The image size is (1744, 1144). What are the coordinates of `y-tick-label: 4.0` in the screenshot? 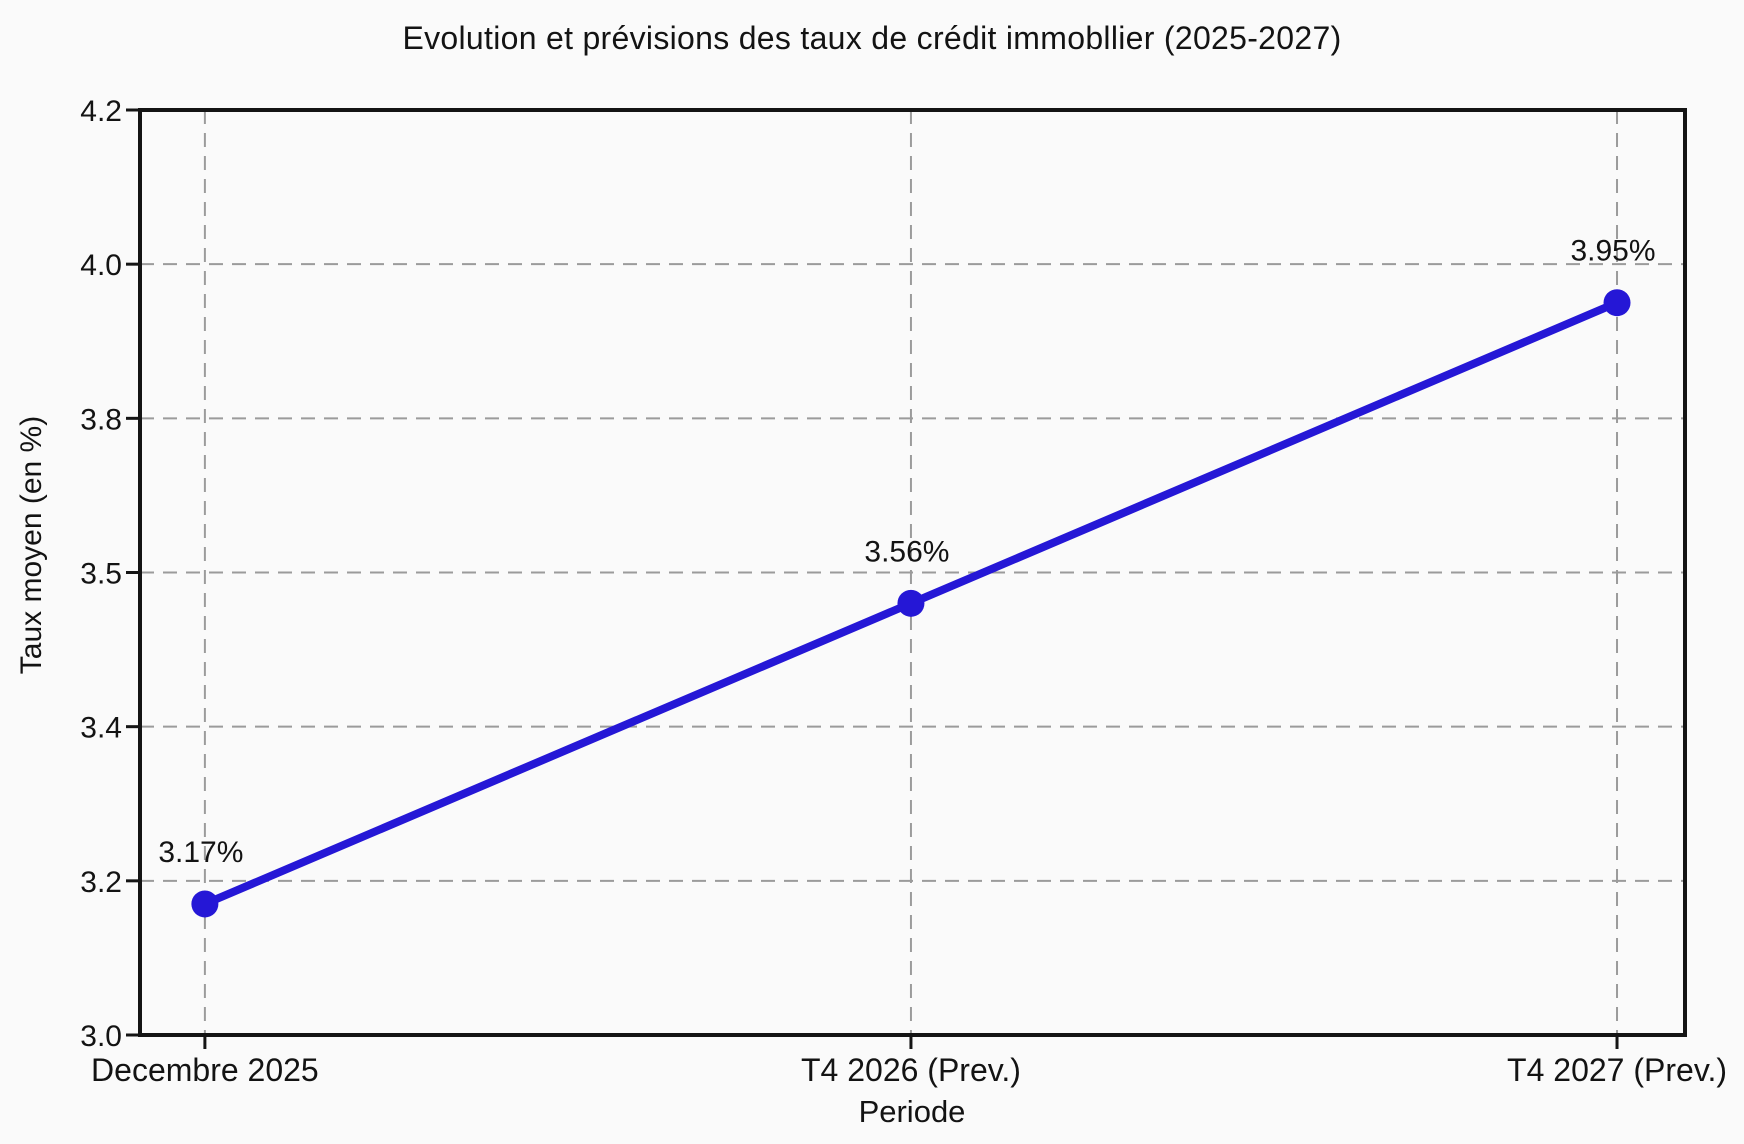 It's located at (101, 265).